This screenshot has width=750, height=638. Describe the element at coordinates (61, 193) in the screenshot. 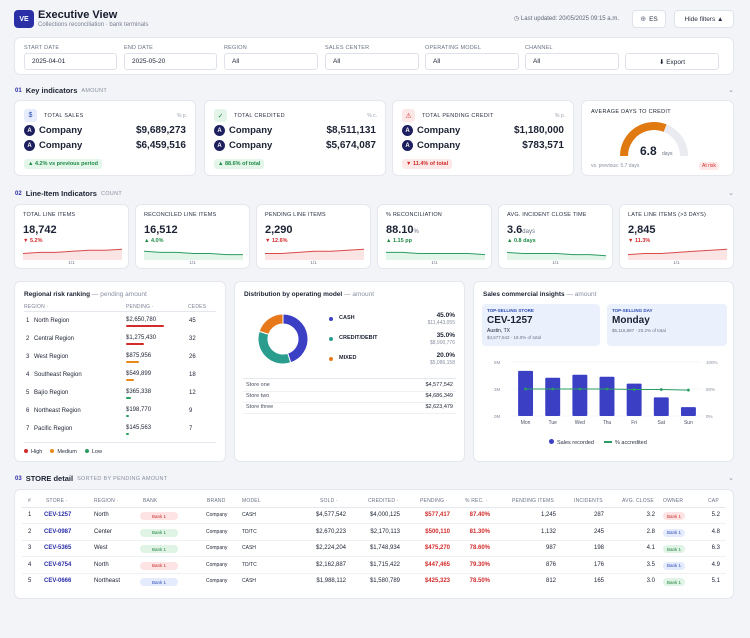

I see `section-title: Line-Item Indicators` at that location.